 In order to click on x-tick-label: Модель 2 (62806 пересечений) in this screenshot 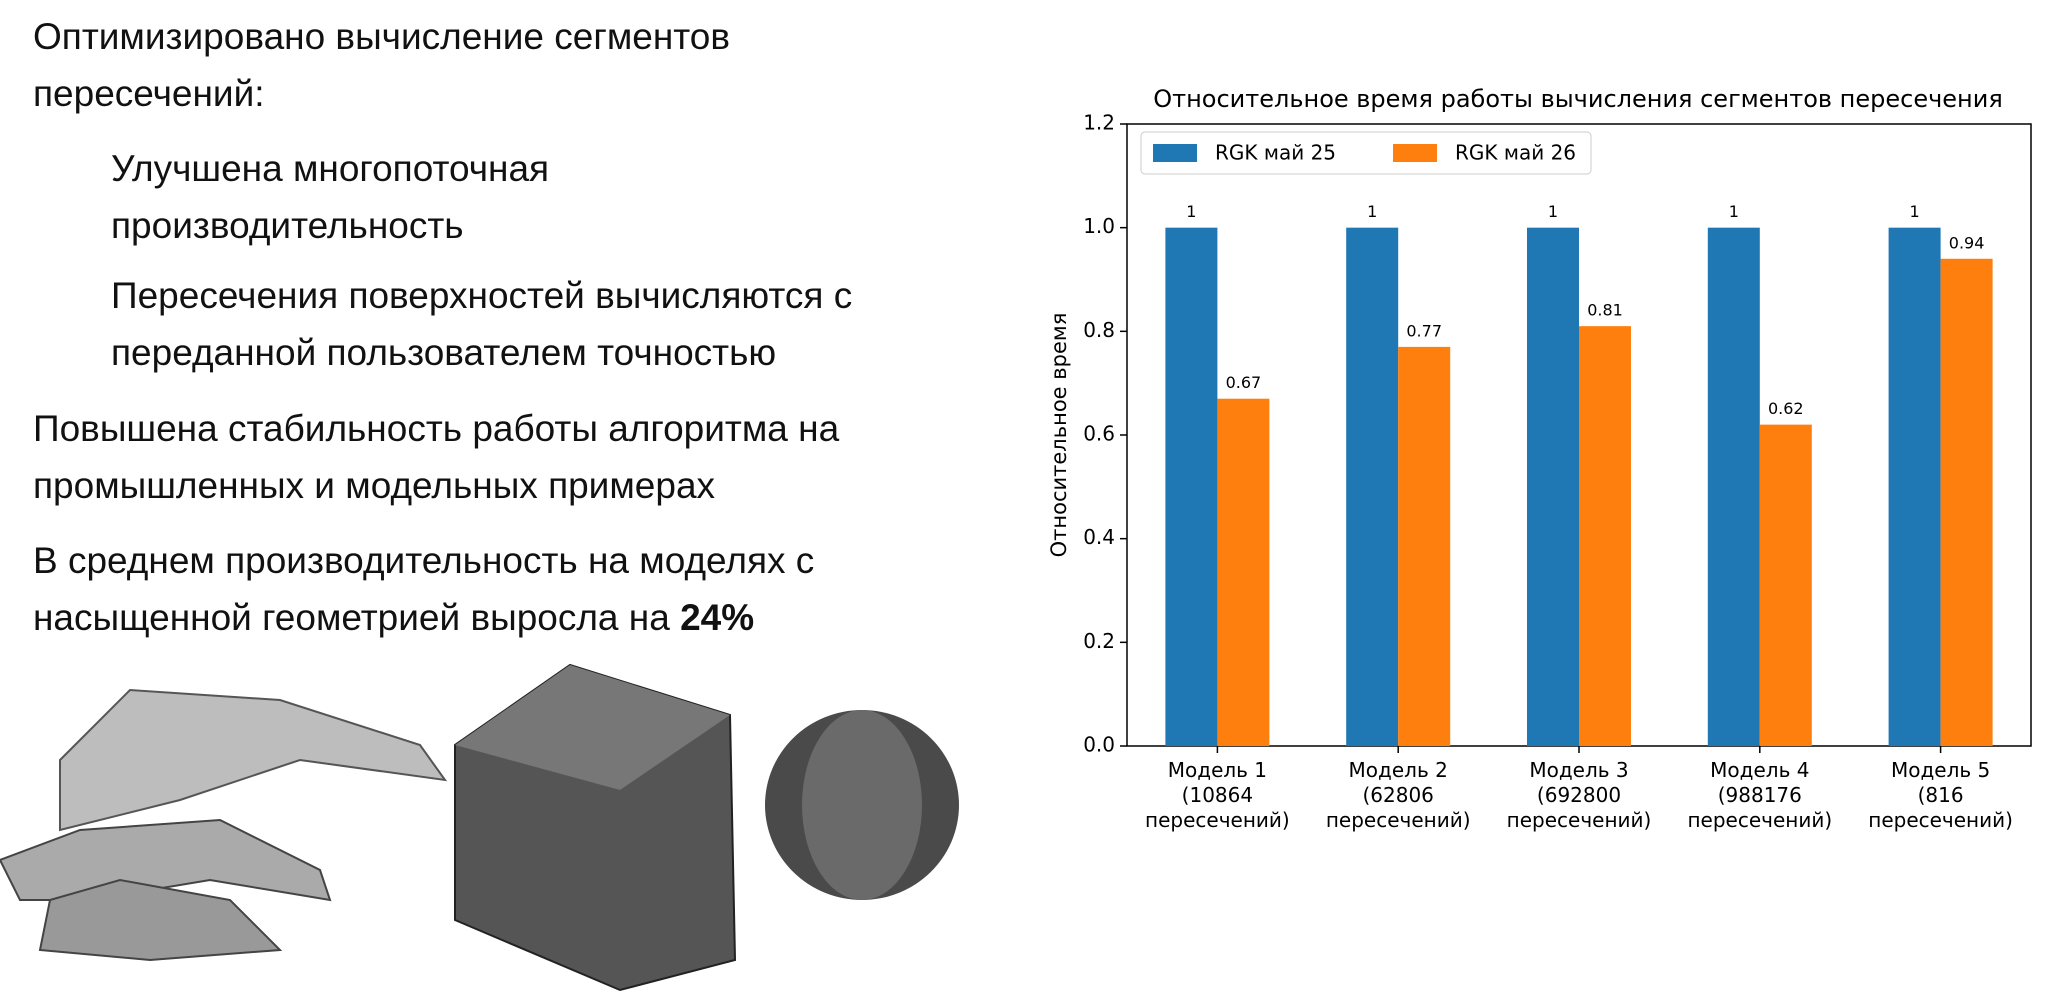, I will do `click(1398, 795)`.